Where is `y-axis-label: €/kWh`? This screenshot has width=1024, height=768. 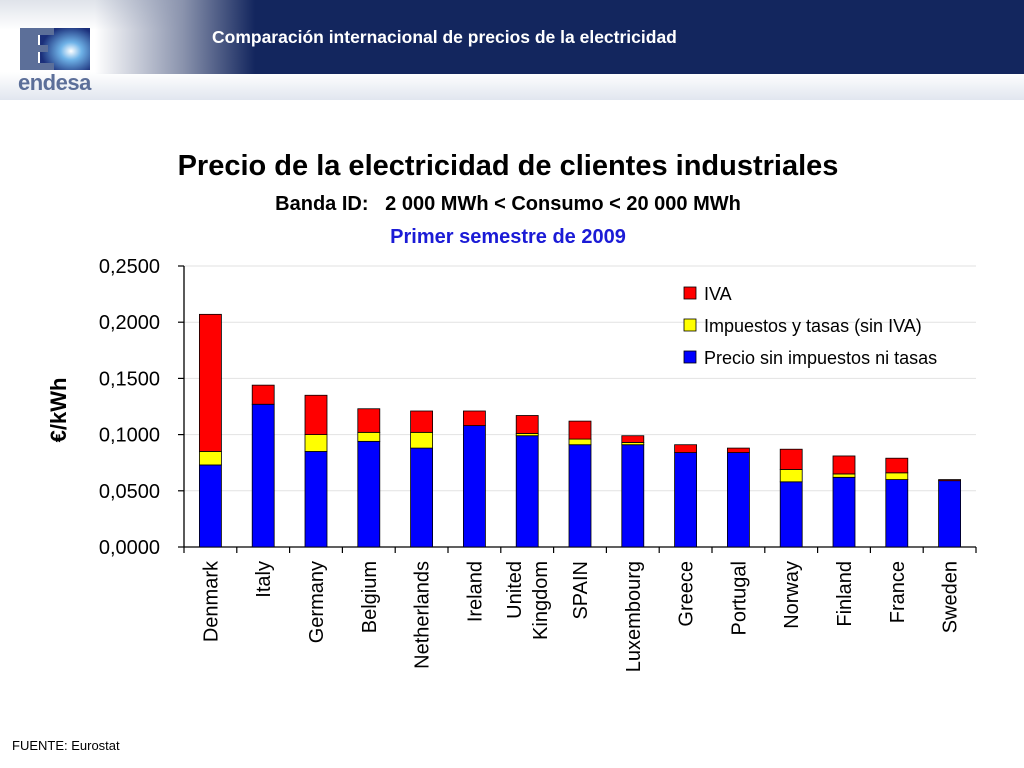 y-axis-label: €/kWh is located at coordinates (58, 410).